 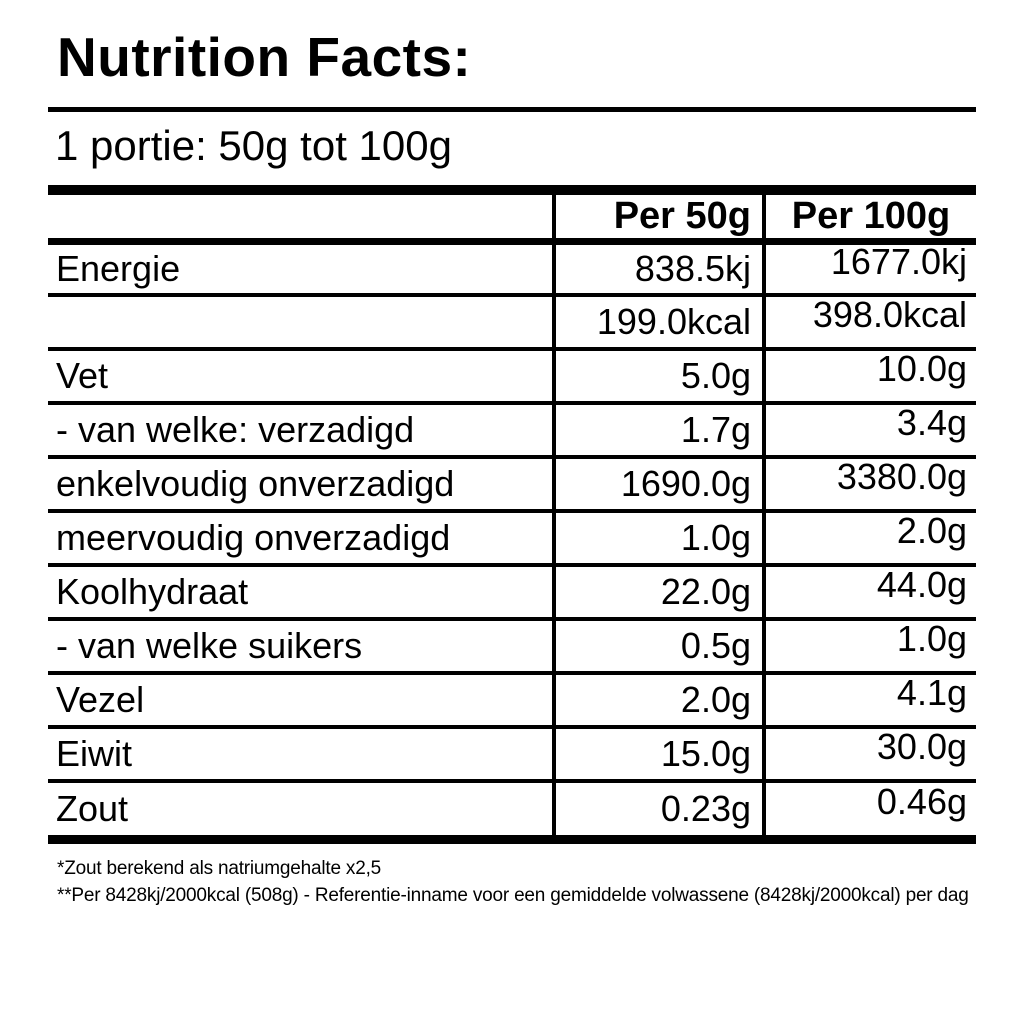 I want to click on row-label: enkelvoudig onverzadigd, so click(x=302, y=484).